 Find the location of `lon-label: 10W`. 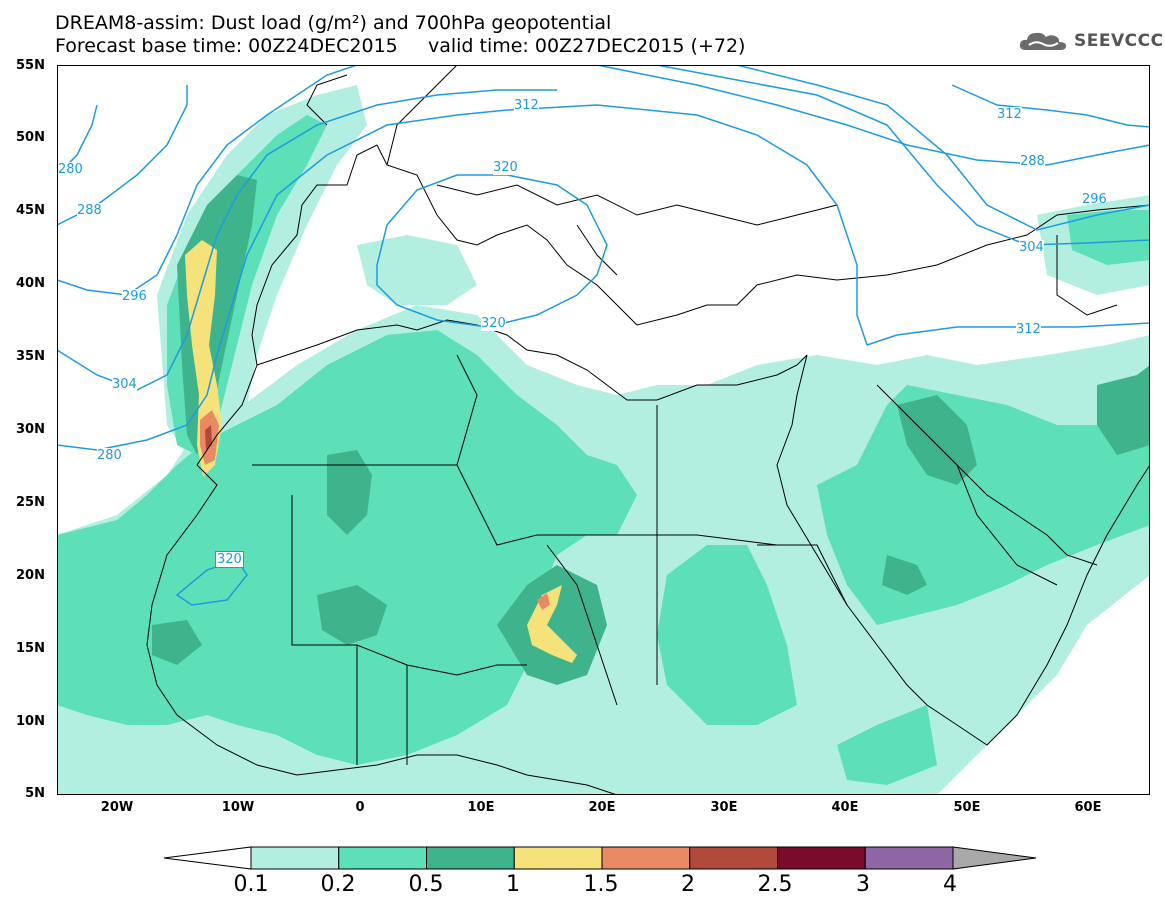

lon-label: 10W is located at coordinates (238, 807).